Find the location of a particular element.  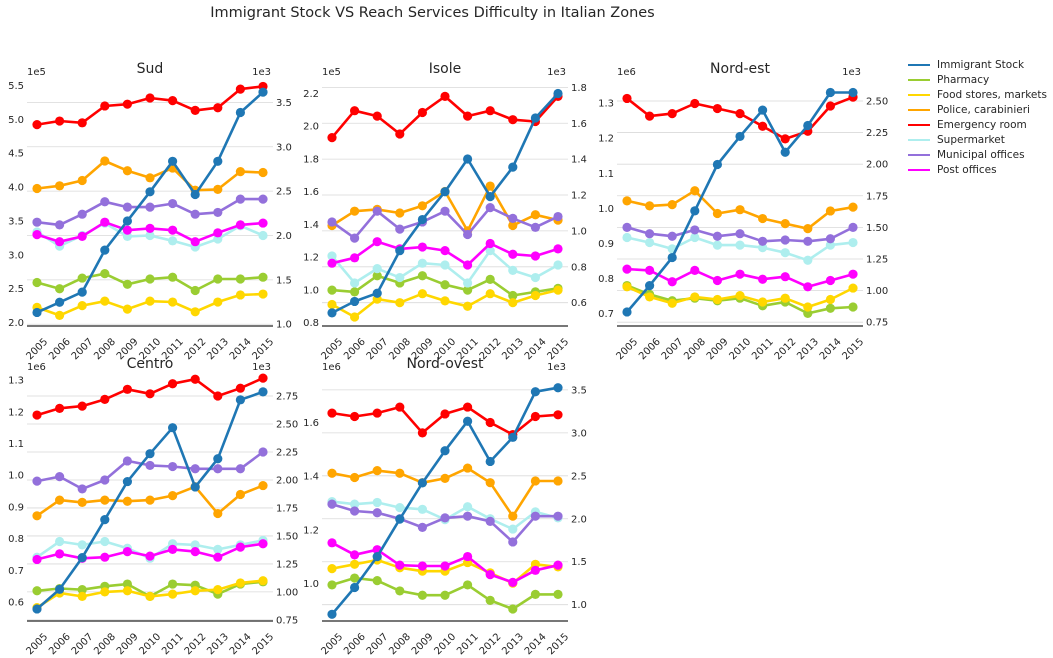

legend-entry: Police, carabinieri is located at coordinates (977, 109).